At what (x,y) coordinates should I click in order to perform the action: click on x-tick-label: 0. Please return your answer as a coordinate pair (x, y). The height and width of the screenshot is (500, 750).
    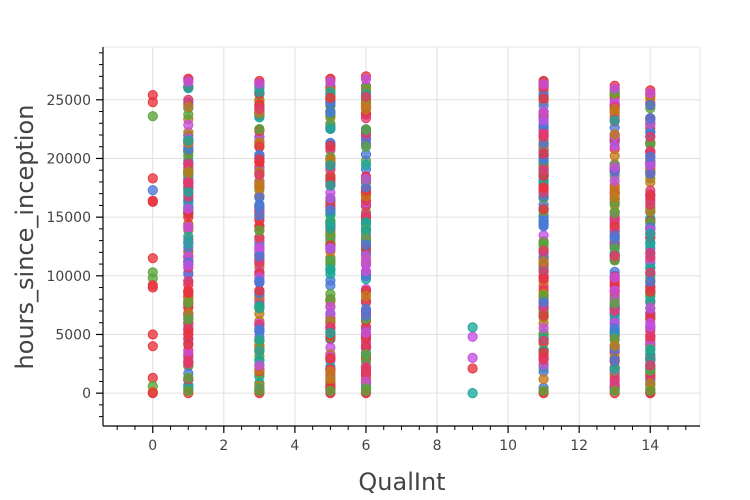
    Looking at the image, I should click on (152, 446).